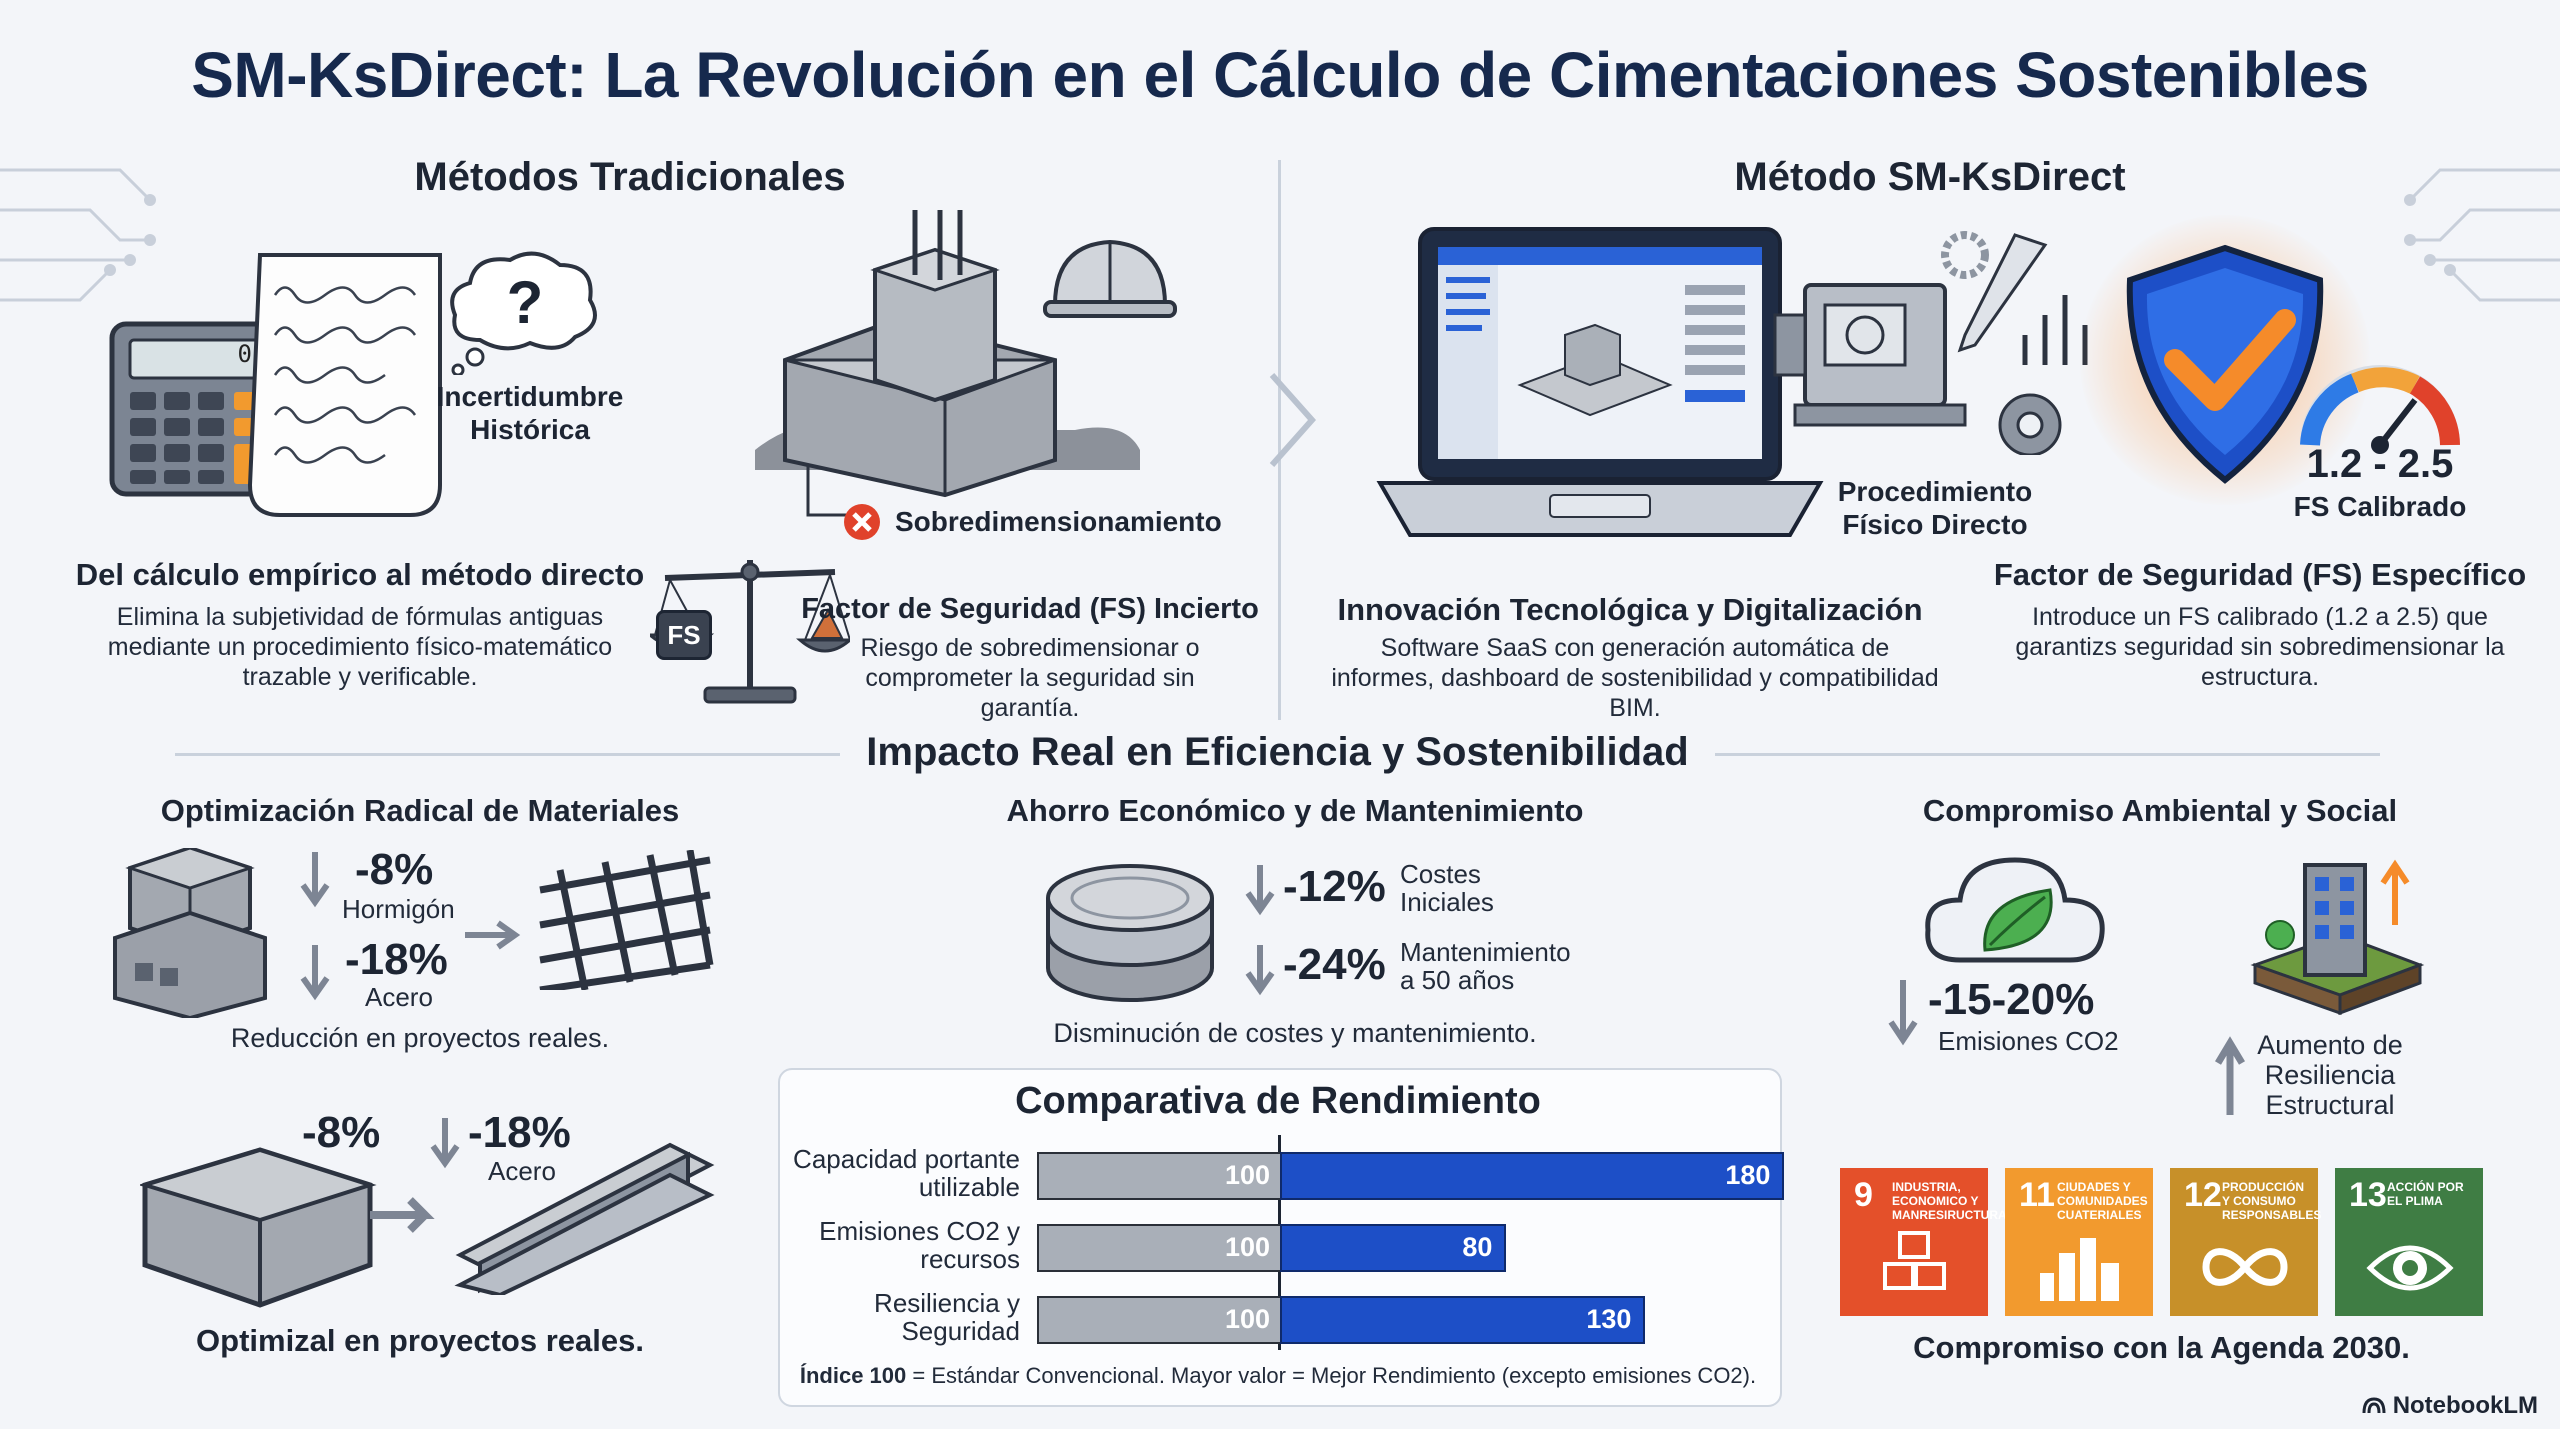  What do you see at coordinates (906, 1173) in the screenshot?
I see `chart-category-label: Capacidad portante utilizable` at bounding box center [906, 1173].